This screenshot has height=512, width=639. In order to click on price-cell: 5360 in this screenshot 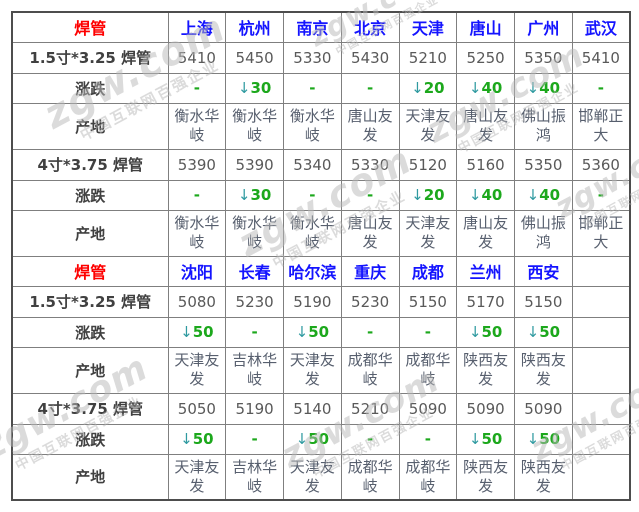, I will do `click(601, 164)`.